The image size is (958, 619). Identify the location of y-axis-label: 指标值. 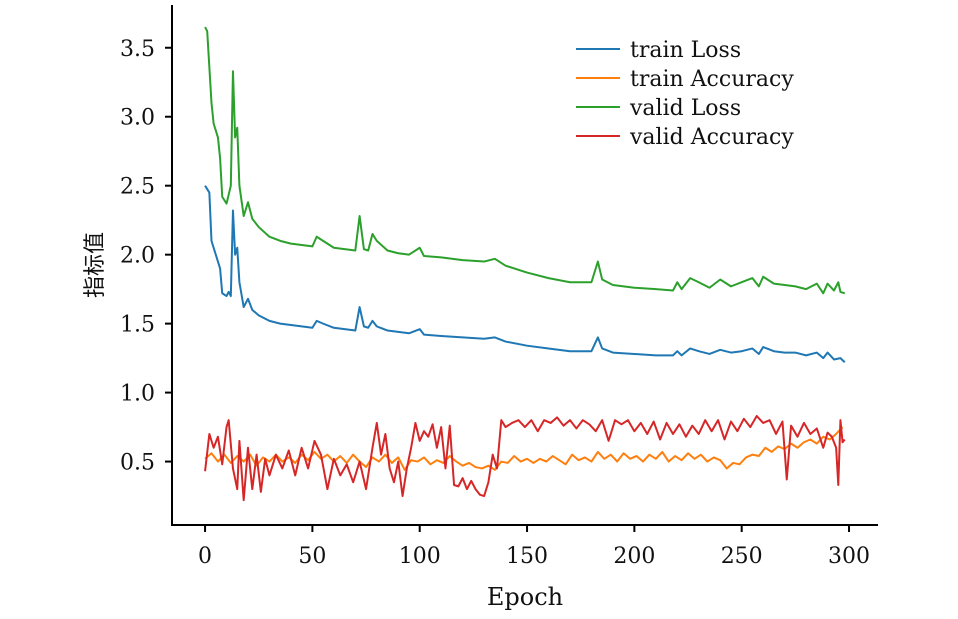
(95, 265).